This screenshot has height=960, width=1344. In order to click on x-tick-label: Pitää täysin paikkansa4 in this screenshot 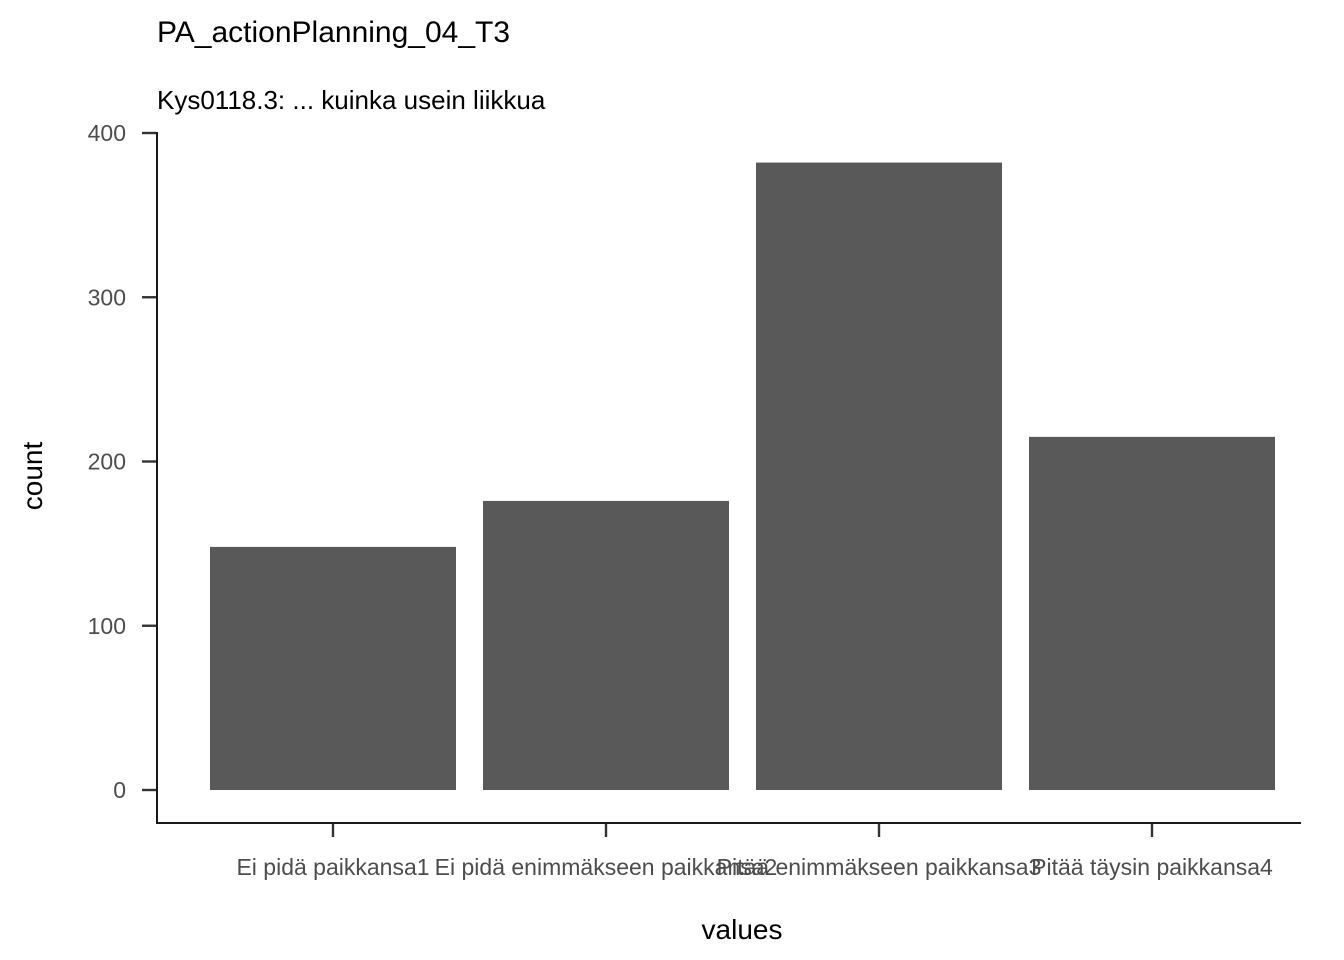, I will do `click(1152, 867)`.